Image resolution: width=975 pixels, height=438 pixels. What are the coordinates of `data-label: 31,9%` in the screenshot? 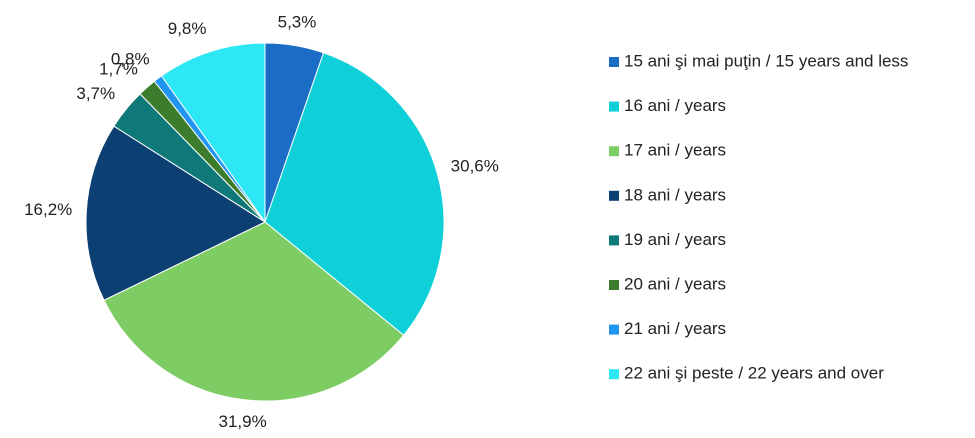 It's located at (243, 421).